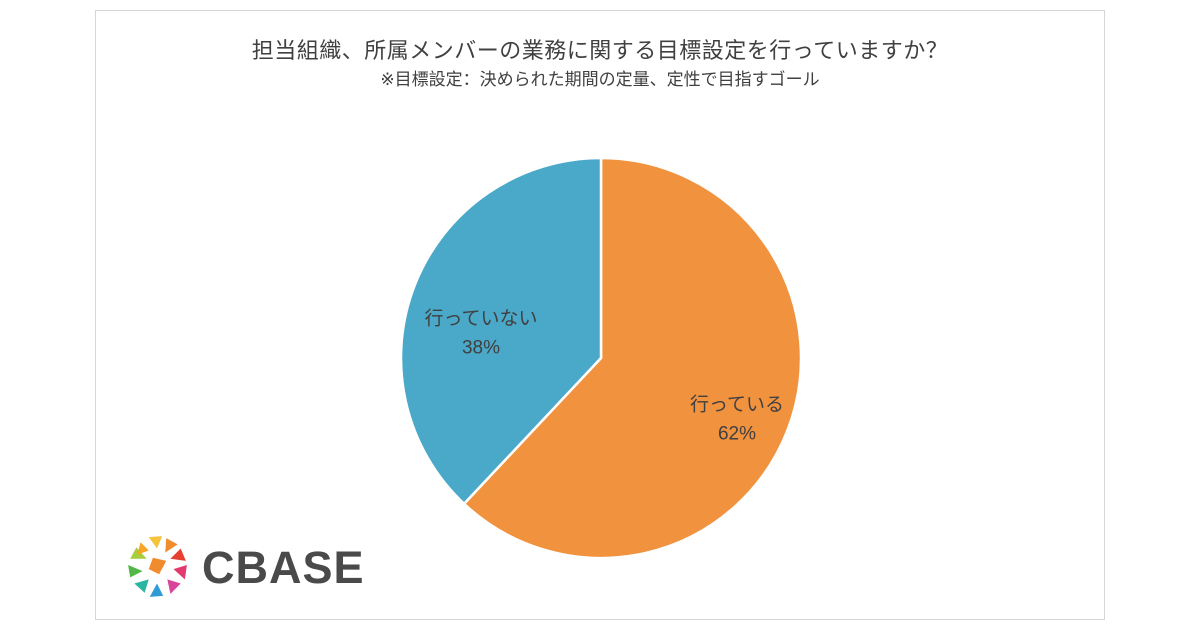 This screenshot has height=630, width=1200. I want to click on logo-text: CBASE, so click(283, 567).